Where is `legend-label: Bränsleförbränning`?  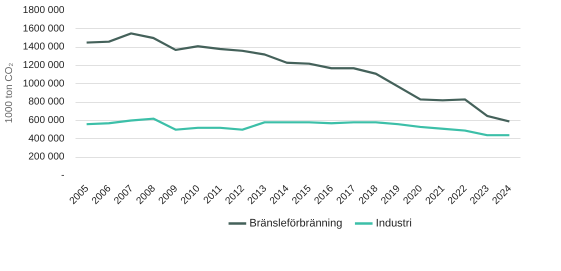 legend-label: Bränsleförbränning is located at coordinates (295, 224).